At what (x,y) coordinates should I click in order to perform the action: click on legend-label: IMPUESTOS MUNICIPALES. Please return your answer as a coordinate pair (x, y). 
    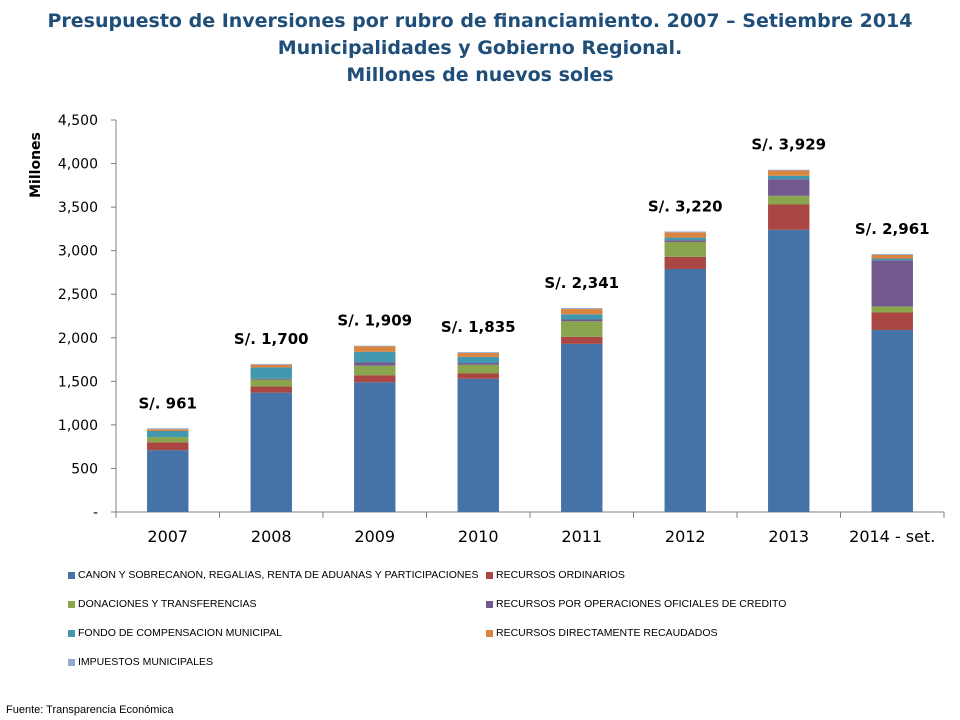
    Looking at the image, I should click on (145, 662).